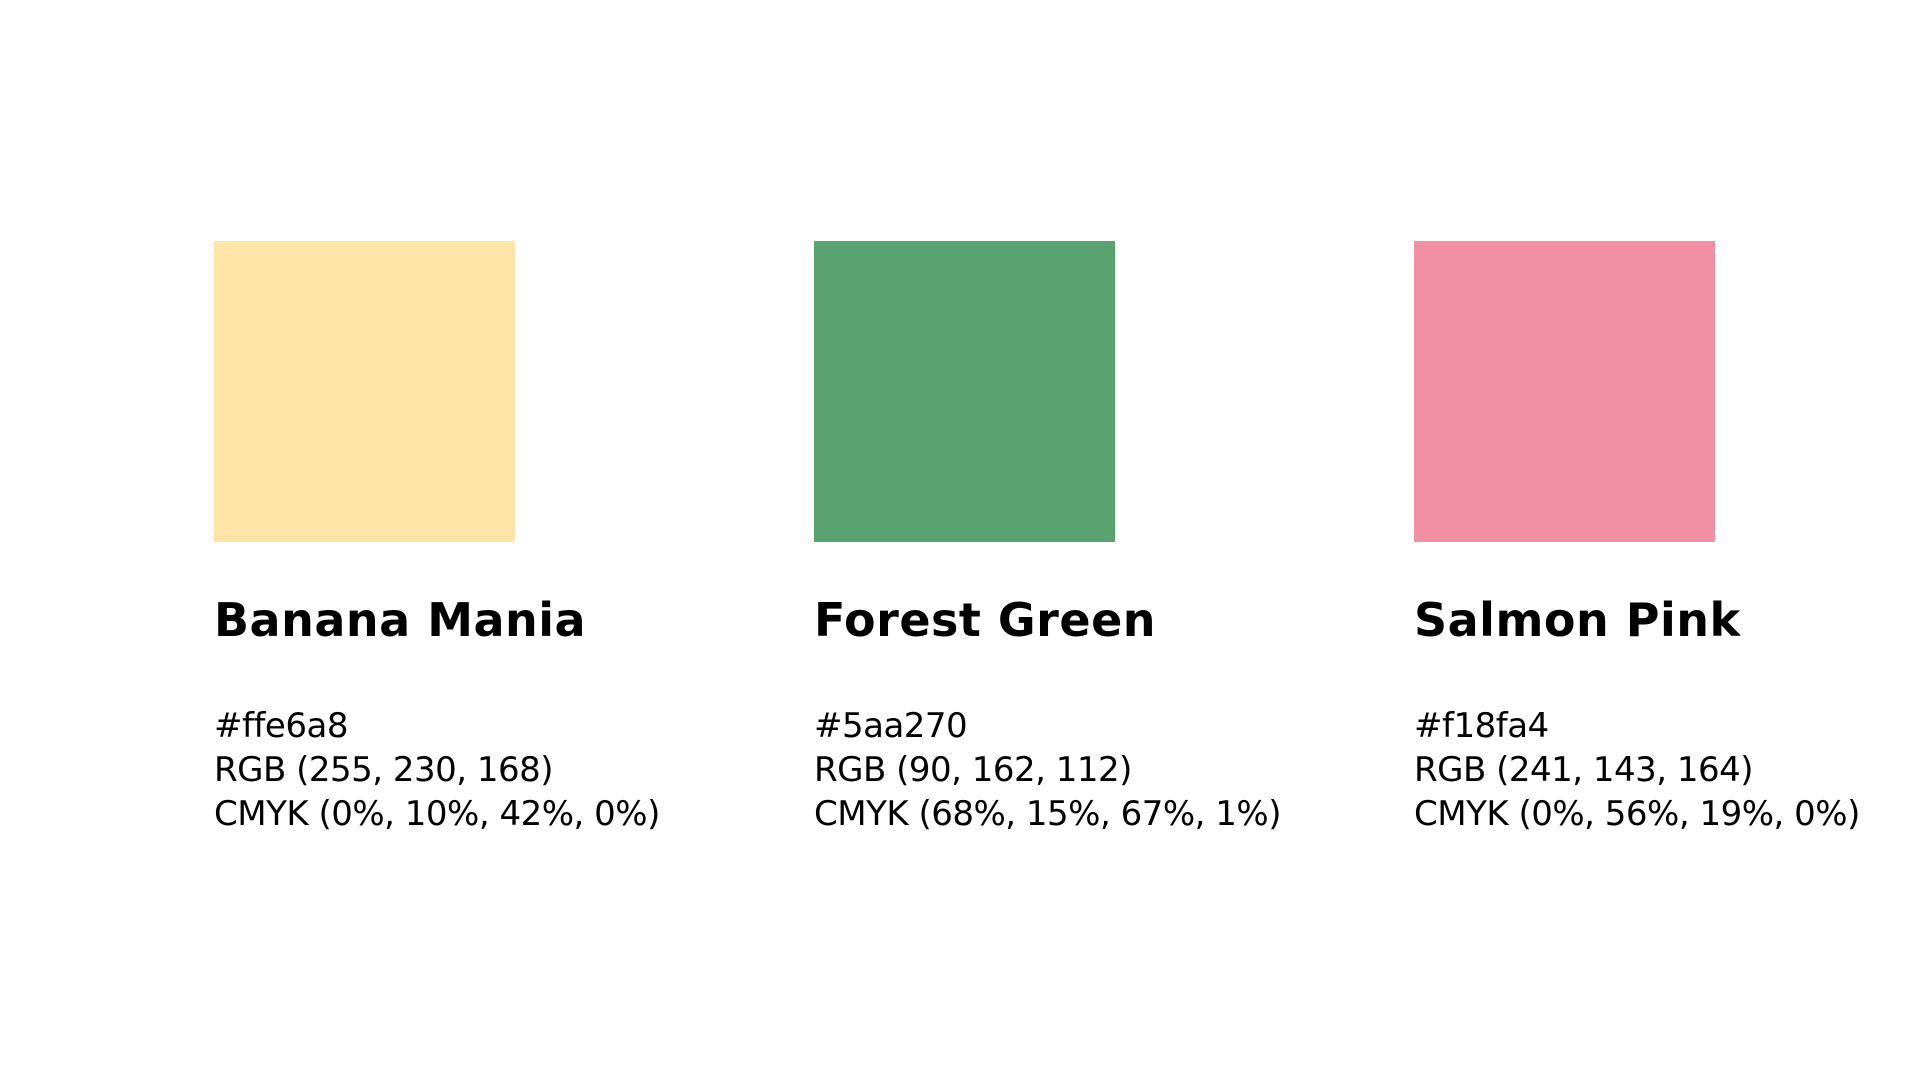 The height and width of the screenshot is (1080, 1920). I want to click on color-name: Forest Green, so click(985, 620).